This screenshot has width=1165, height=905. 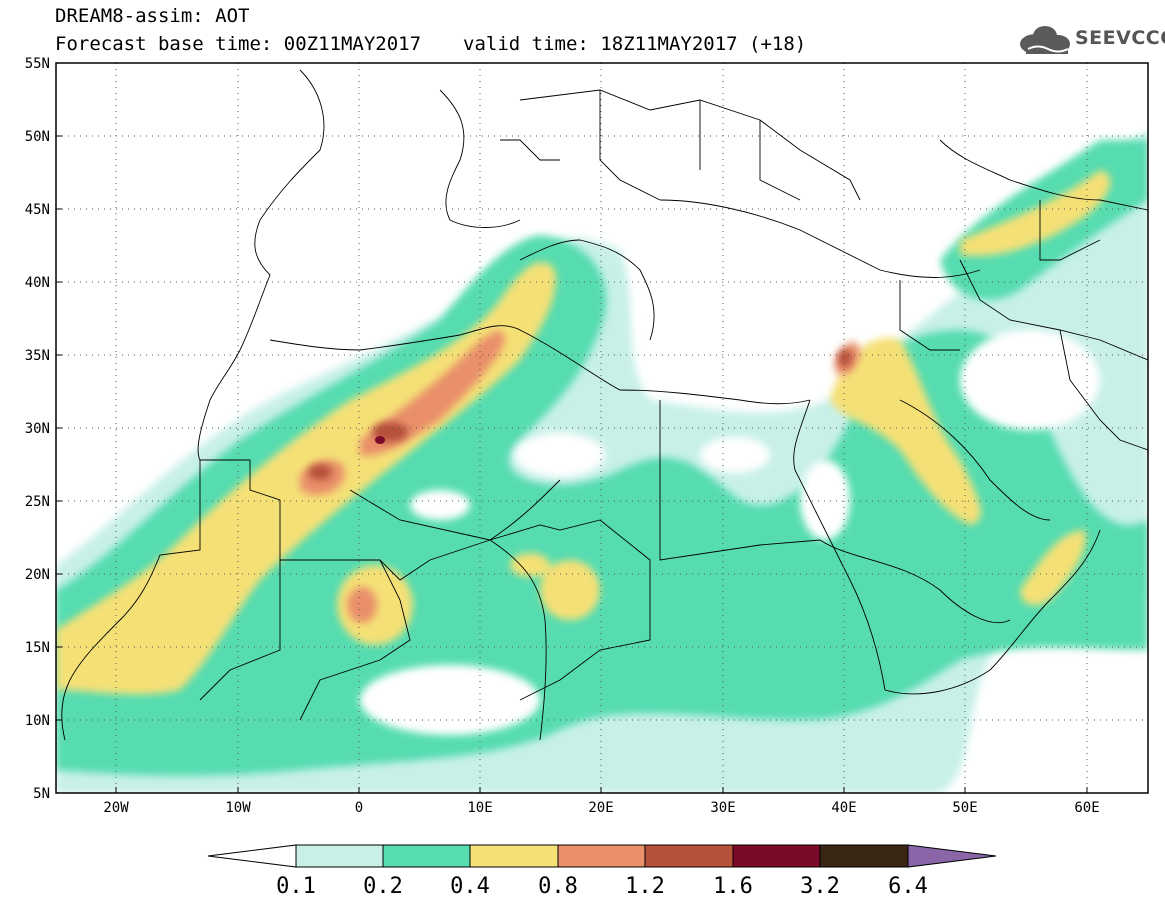 I want to click on colorbar-label: 1.6, so click(x=733, y=886).